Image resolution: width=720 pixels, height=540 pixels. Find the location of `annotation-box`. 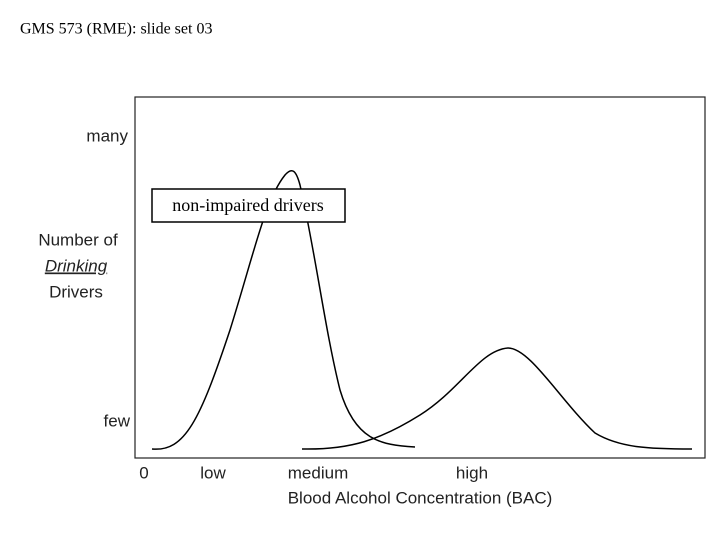

annotation-box is located at coordinates (248, 205).